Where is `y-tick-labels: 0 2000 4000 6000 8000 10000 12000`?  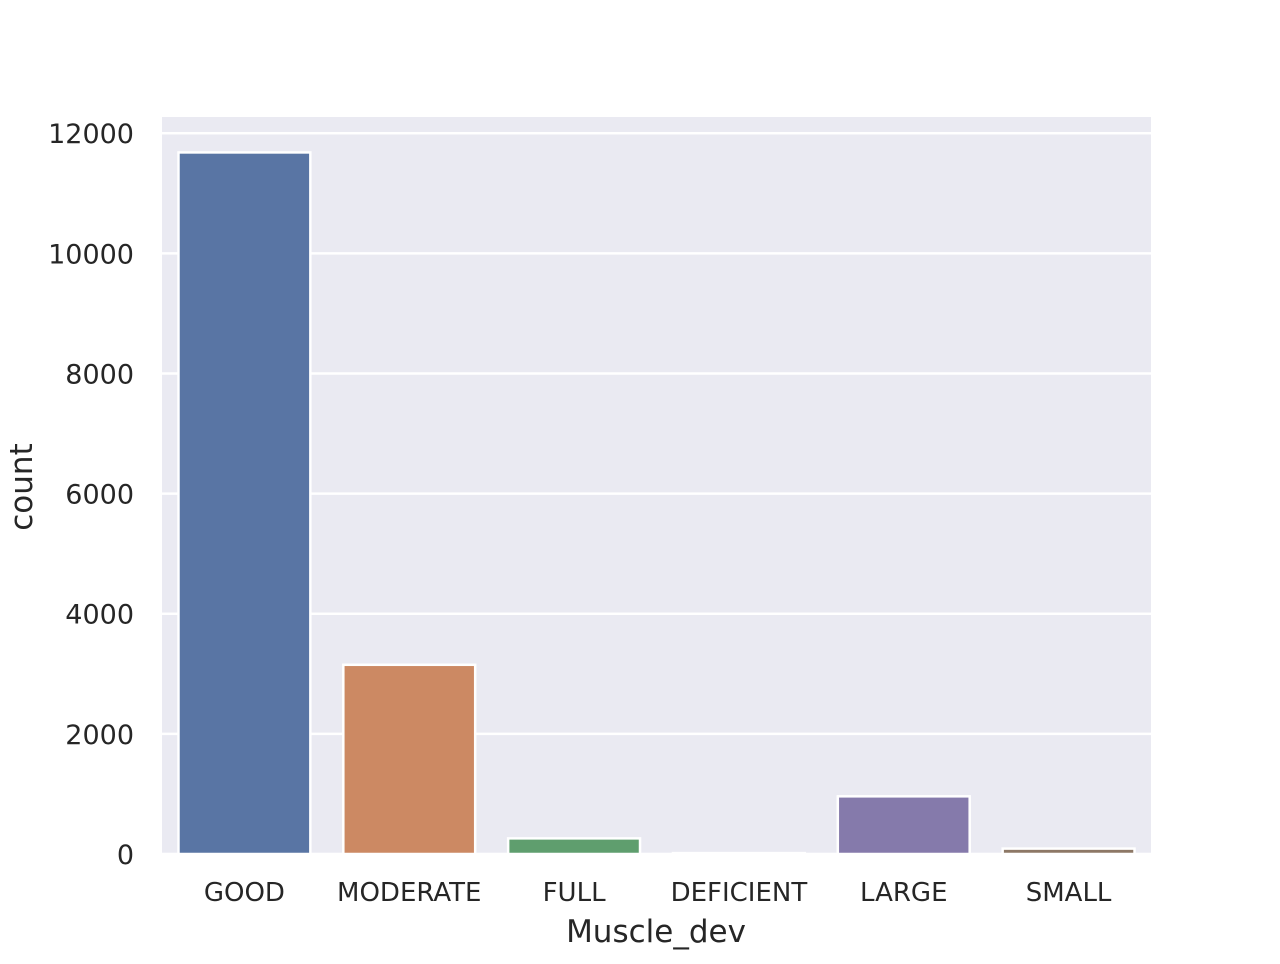 y-tick-labels: 0 2000 4000 6000 8000 10000 12000 is located at coordinates (91, 495).